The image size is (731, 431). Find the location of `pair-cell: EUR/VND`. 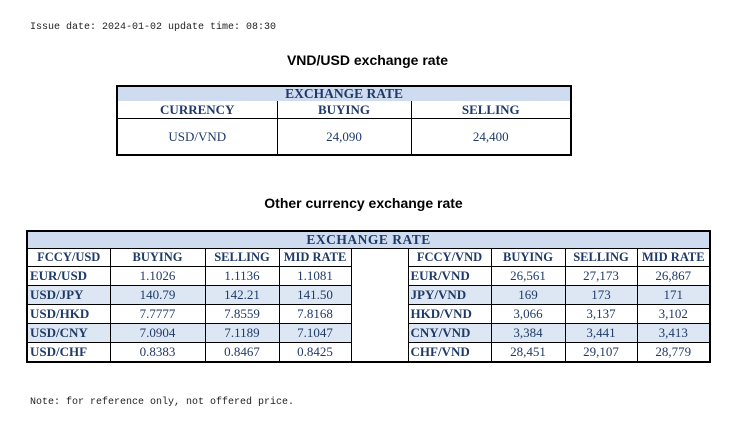

pair-cell: EUR/VND is located at coordinates (449, 276).